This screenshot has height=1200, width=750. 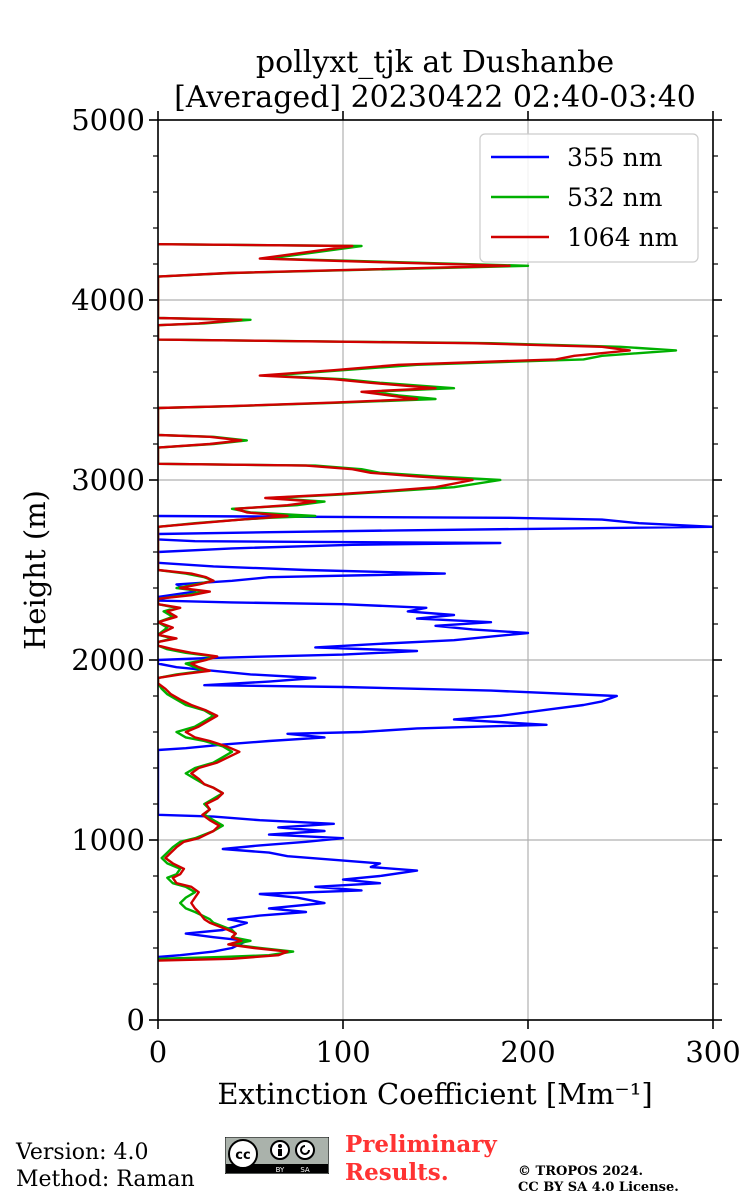 I want to click on by-label: BY, so click(x=280, y=1170).